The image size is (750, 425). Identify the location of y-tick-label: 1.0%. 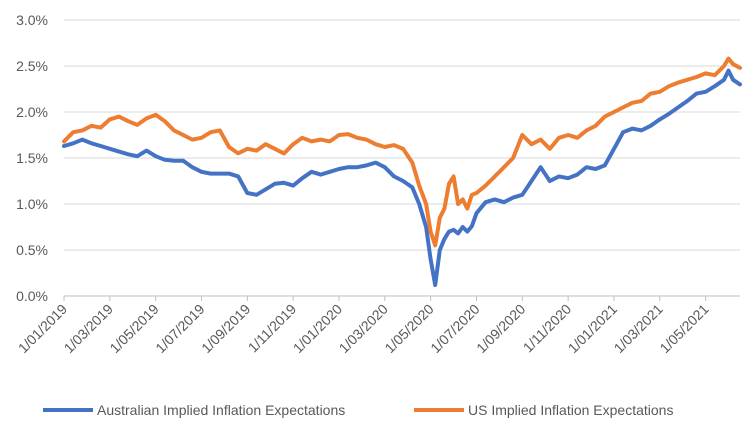
(32, 204).